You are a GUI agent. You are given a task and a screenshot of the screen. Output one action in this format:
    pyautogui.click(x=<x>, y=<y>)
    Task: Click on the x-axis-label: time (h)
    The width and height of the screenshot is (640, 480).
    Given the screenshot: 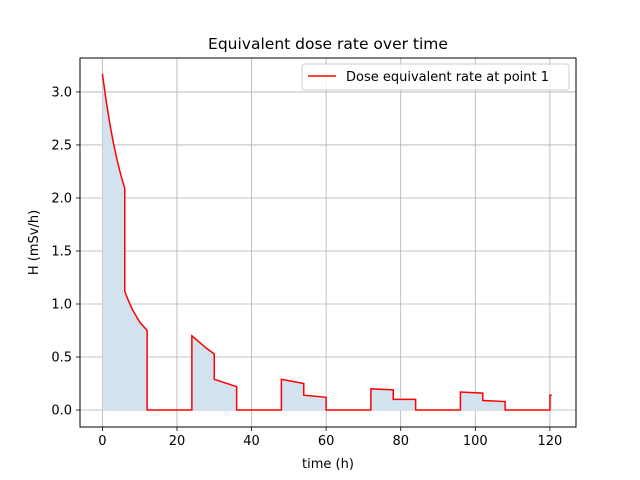 What is the action you would take?
    pyautogui.click(x=328, y=464)
    